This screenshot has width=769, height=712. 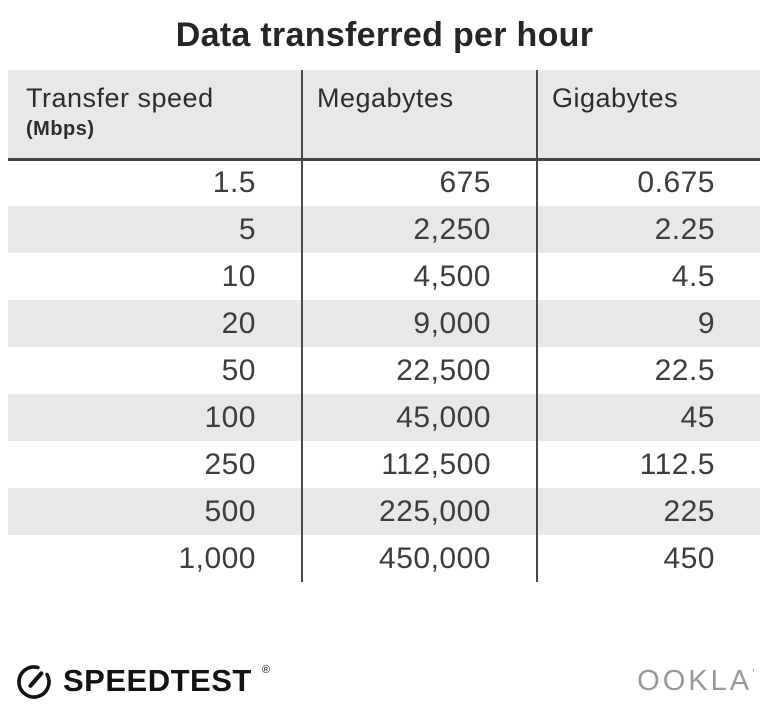 I want to click on registered-trademark-icon: ®, so click(x=265, y=670).